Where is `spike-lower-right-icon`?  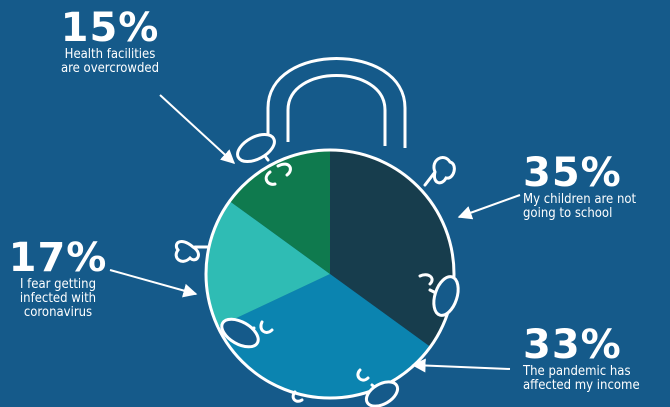 spike-lower-right-icon is located at coordinates (439, 295).